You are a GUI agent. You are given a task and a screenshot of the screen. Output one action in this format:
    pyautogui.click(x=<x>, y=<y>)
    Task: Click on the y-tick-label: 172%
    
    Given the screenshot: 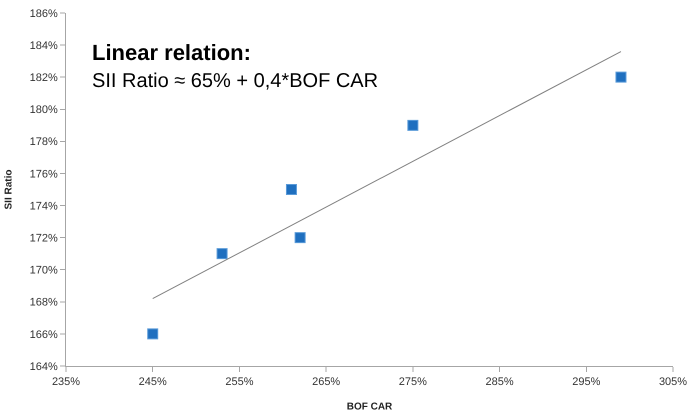 What is the action you would take?
    pyautogui.click(x=44, y=238)
    